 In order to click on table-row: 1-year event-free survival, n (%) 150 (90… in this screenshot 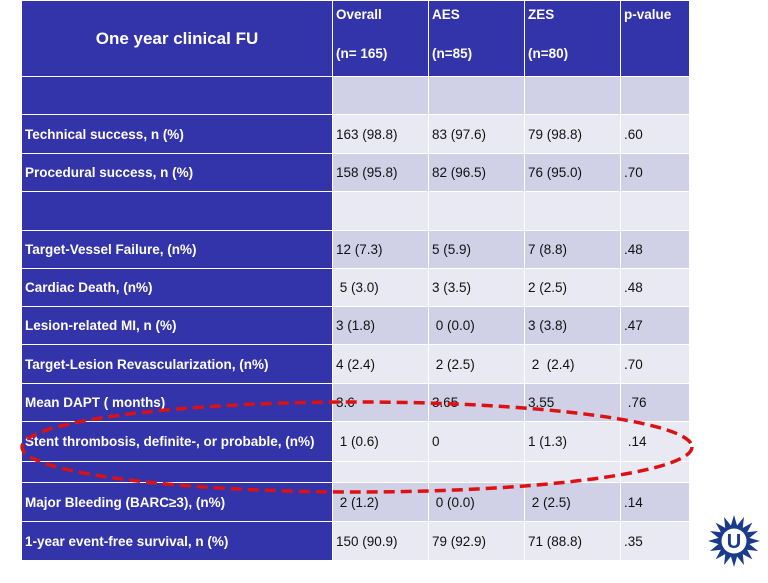, I will do `click(355, 541)`.